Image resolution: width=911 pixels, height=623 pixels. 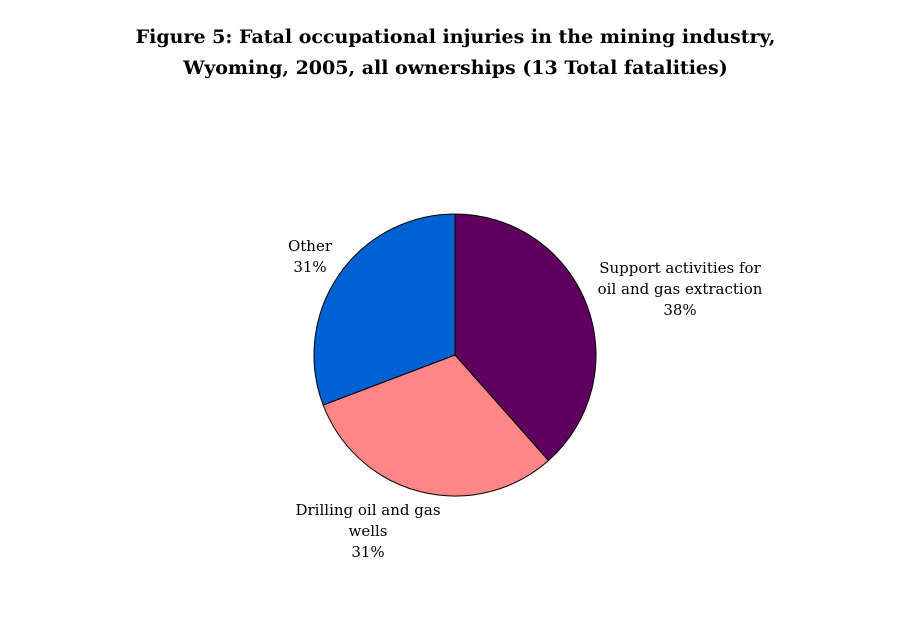 I want to click on slice-label-other-percent: 31%, so click(x=310, y=267).